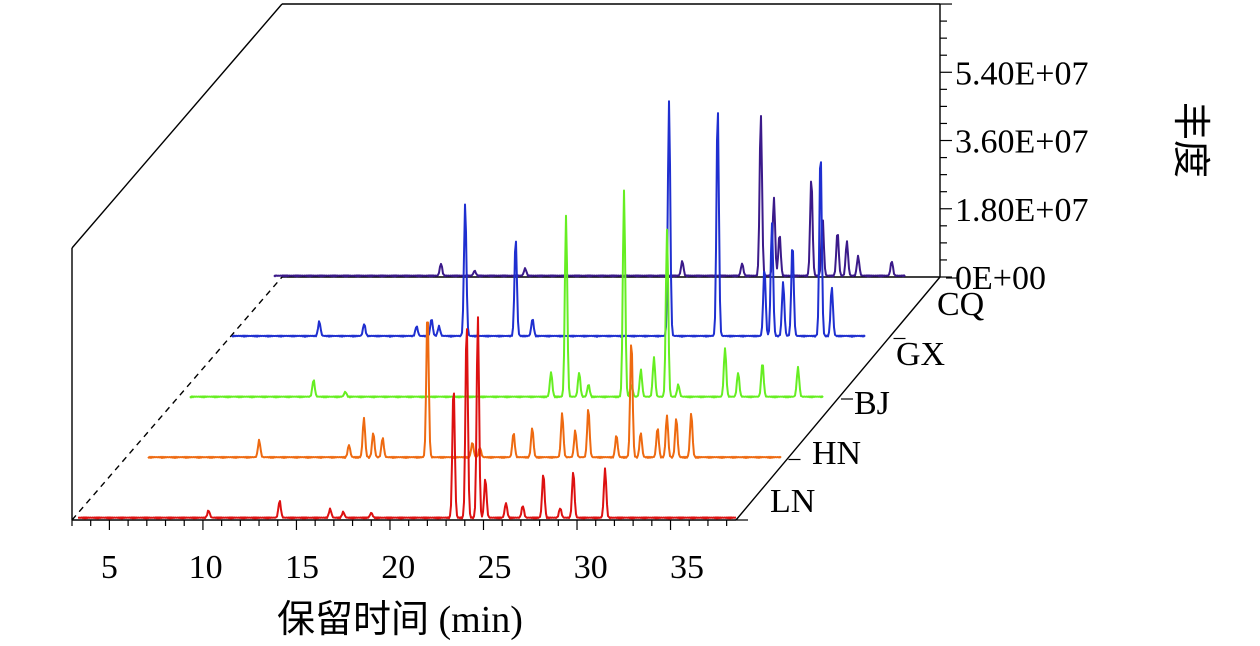 The height and width of the screenshot is (646, 1260). I want to click on floor-right-edge, so click(838, 398).